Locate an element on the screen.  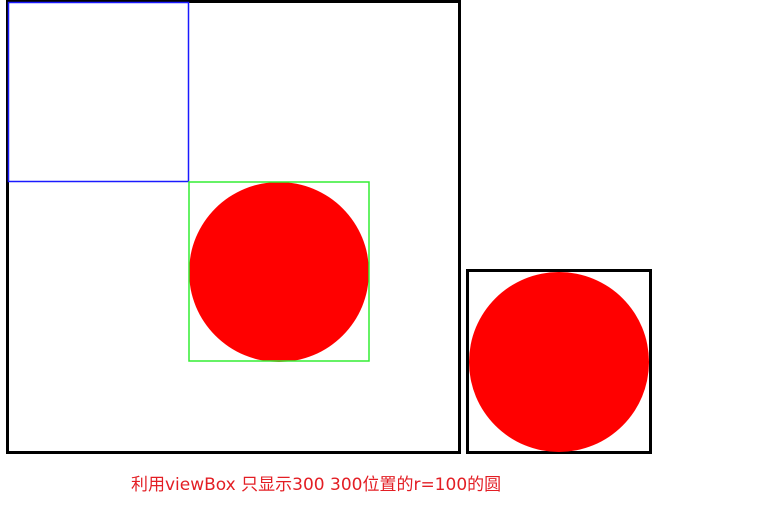
scene-circle is located at coordinates (279, 272).